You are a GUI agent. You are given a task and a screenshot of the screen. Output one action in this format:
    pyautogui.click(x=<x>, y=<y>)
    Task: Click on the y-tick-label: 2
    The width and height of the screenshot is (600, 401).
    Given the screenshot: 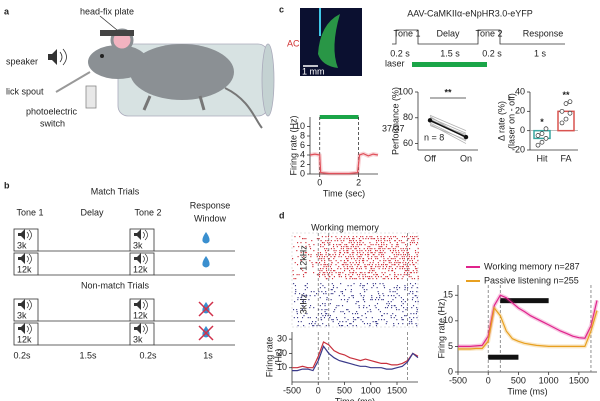 What is the action you would take?
    pyautogui.click(x=302, y=164)
    